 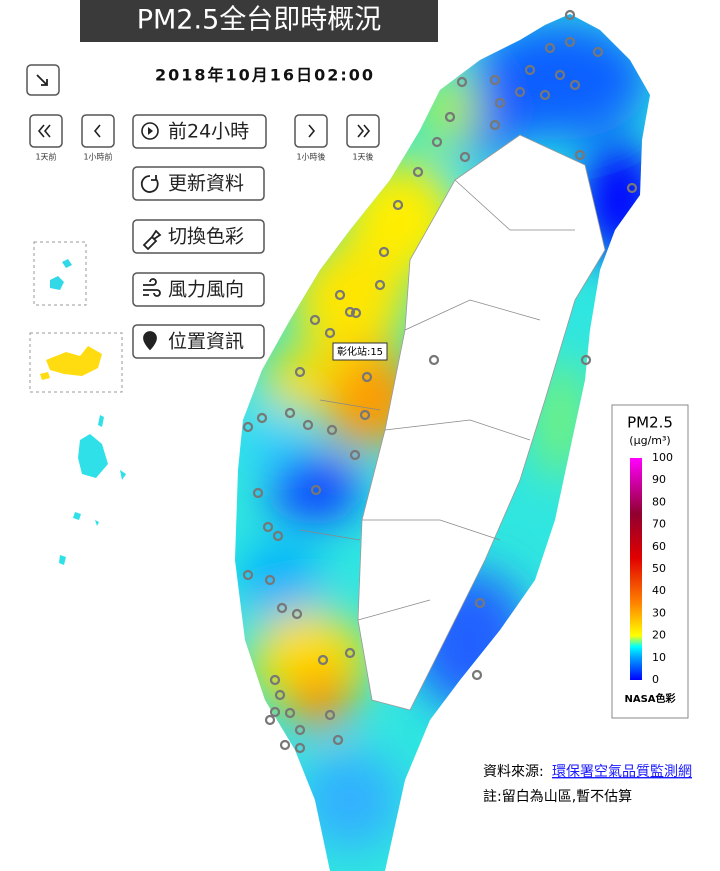 What do you see at coordinates (97, 157) in the screenshot?
I see `nav-label: 1小時前` at bounding box center [97, 157].